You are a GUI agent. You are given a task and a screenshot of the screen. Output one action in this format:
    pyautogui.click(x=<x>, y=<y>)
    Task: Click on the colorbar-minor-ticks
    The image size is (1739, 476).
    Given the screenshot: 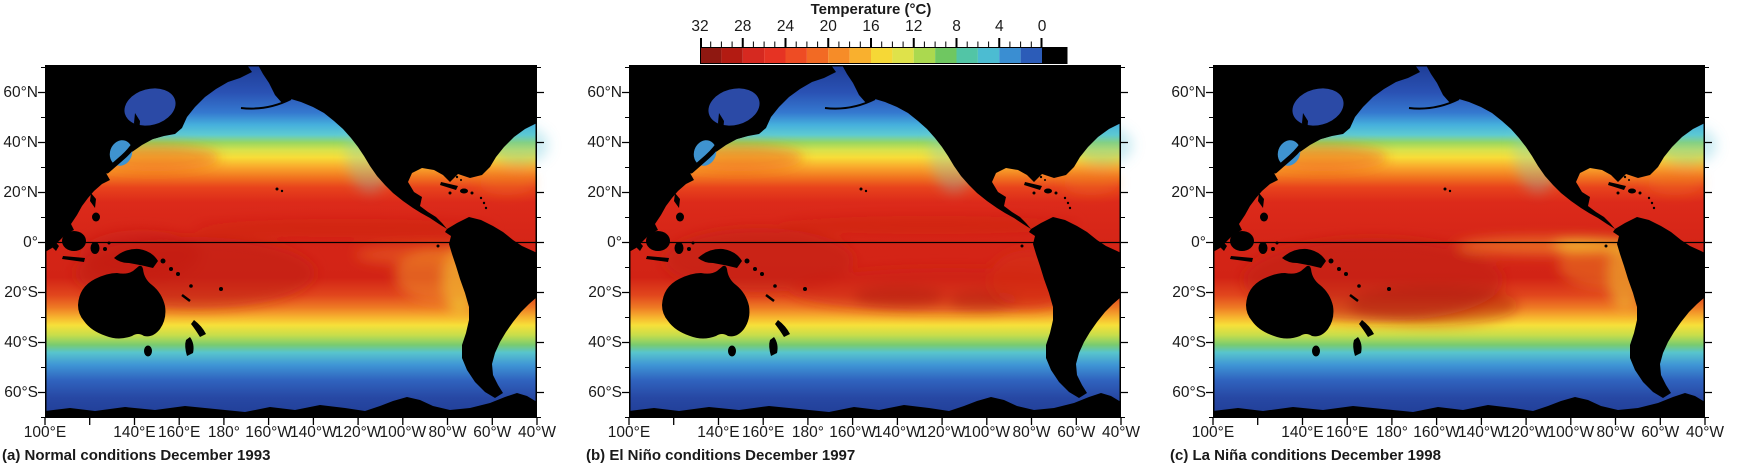 What is the action you would take?
    pyautogui.click(x=871, y=44)
    